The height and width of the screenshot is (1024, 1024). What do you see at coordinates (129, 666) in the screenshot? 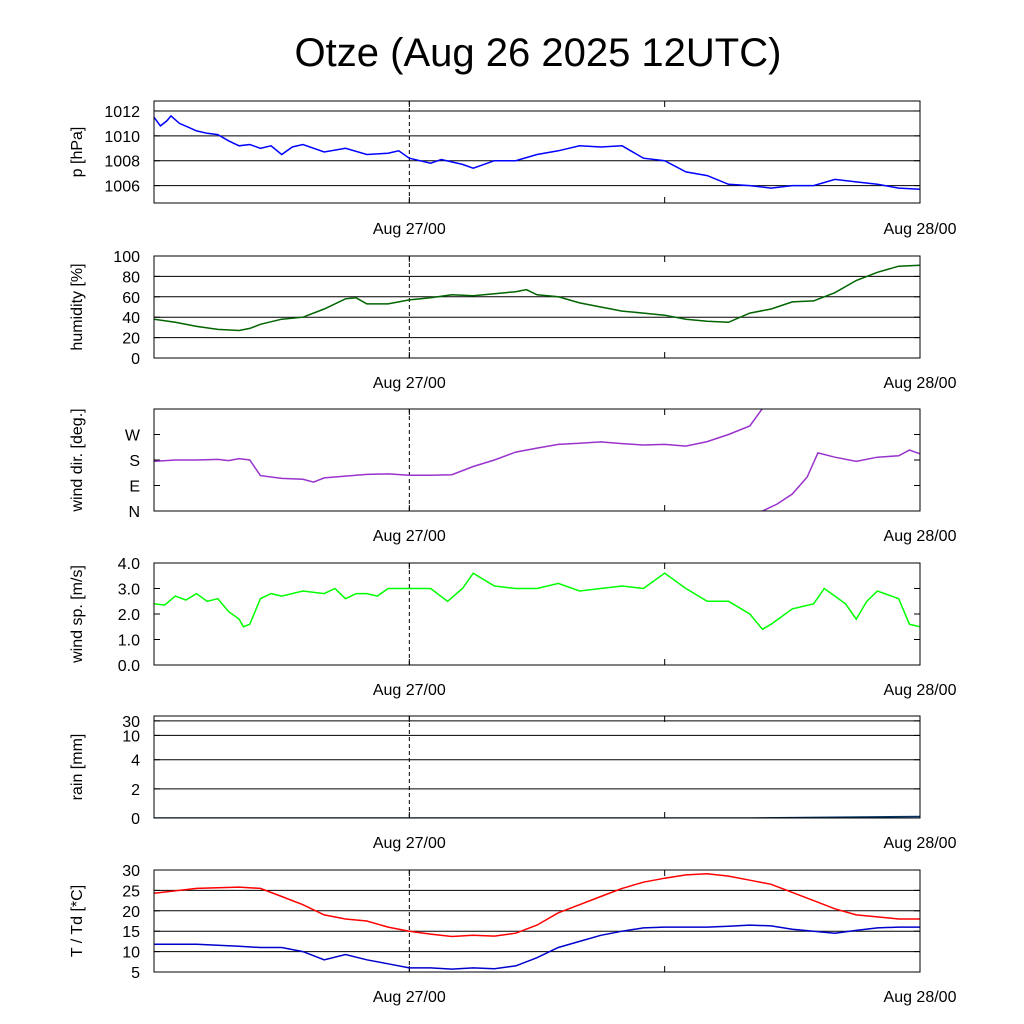
I see `y-tick-label: 0.0` at bounding box center [129, 666].